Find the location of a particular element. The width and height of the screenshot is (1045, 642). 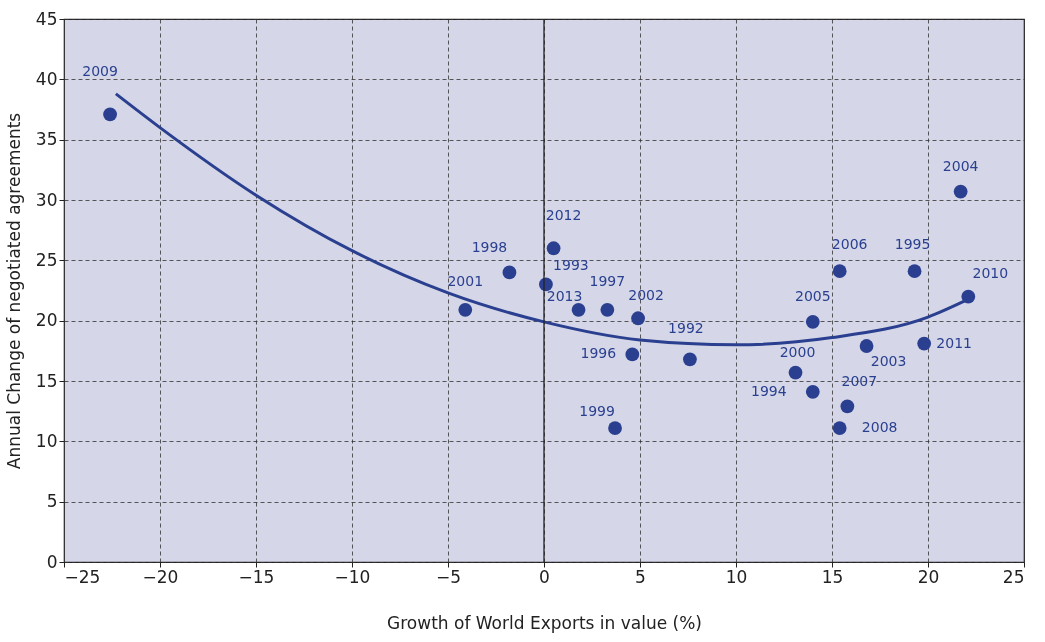

x-tick-label: 25 is located at coordinates (1013, 576).